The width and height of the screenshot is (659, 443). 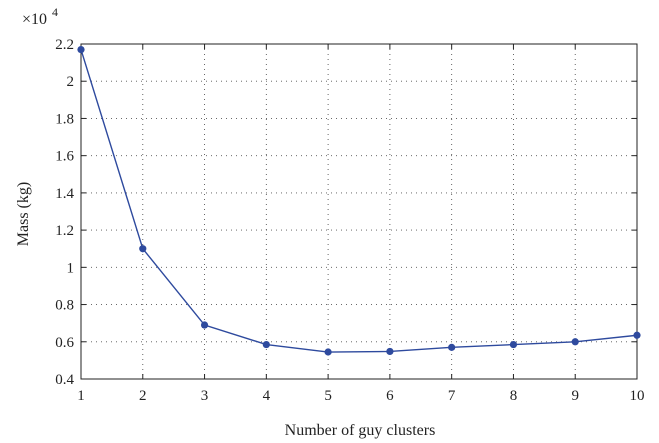 I want to click on y-tick-label: 2, so click(x=71, y=82).